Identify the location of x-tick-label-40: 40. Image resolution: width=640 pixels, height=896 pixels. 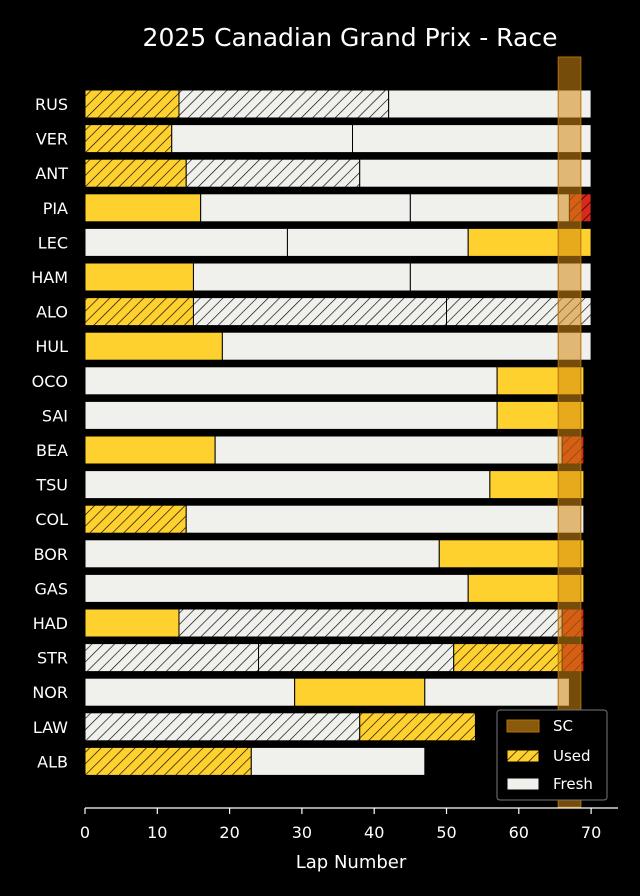
(374, 832).